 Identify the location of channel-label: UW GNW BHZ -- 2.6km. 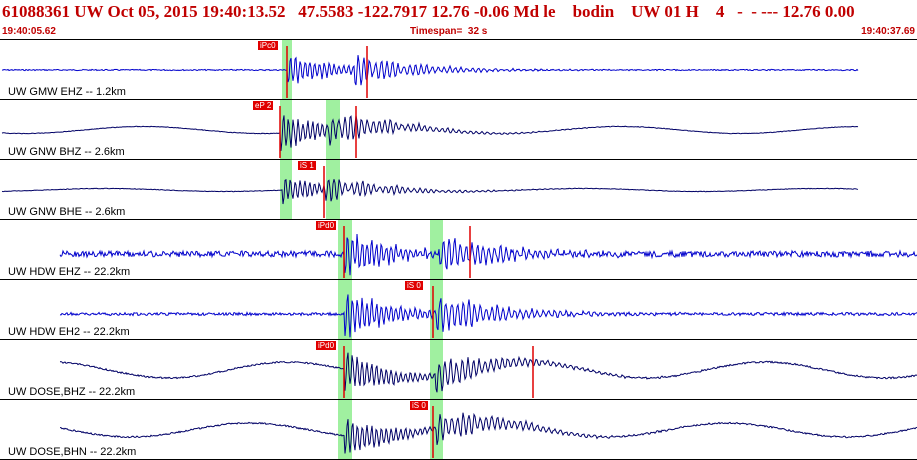
(66, 152).